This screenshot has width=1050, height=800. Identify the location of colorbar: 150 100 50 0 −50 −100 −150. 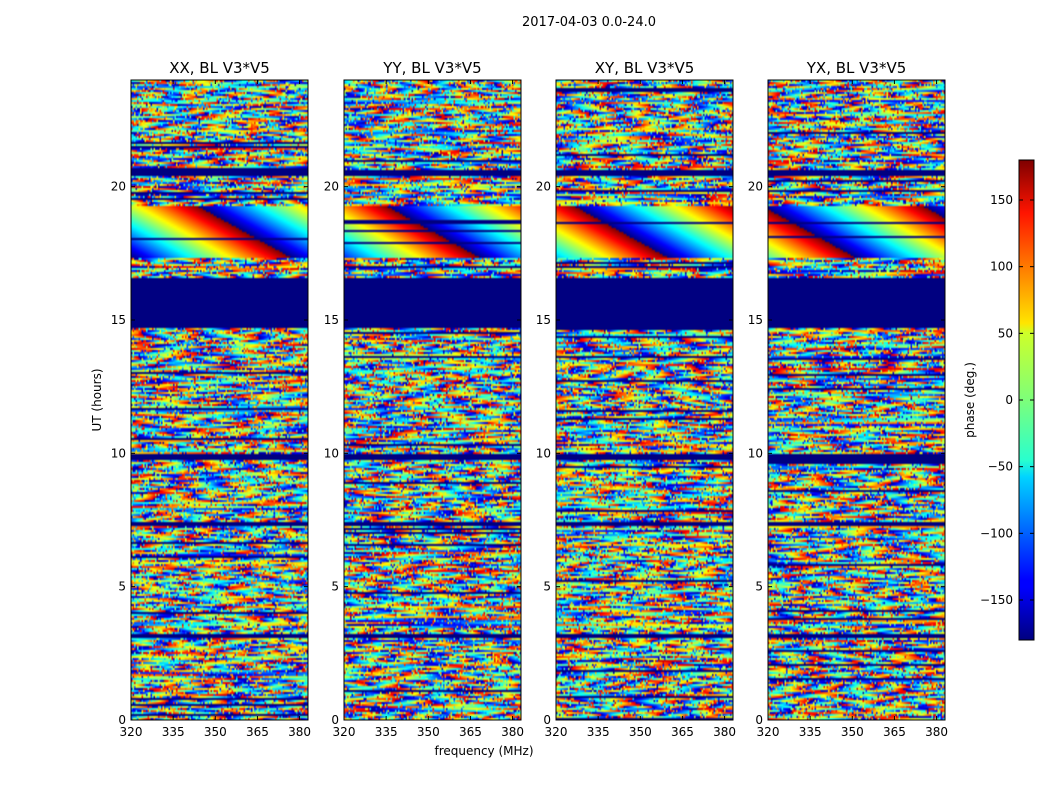
(1007, 400).